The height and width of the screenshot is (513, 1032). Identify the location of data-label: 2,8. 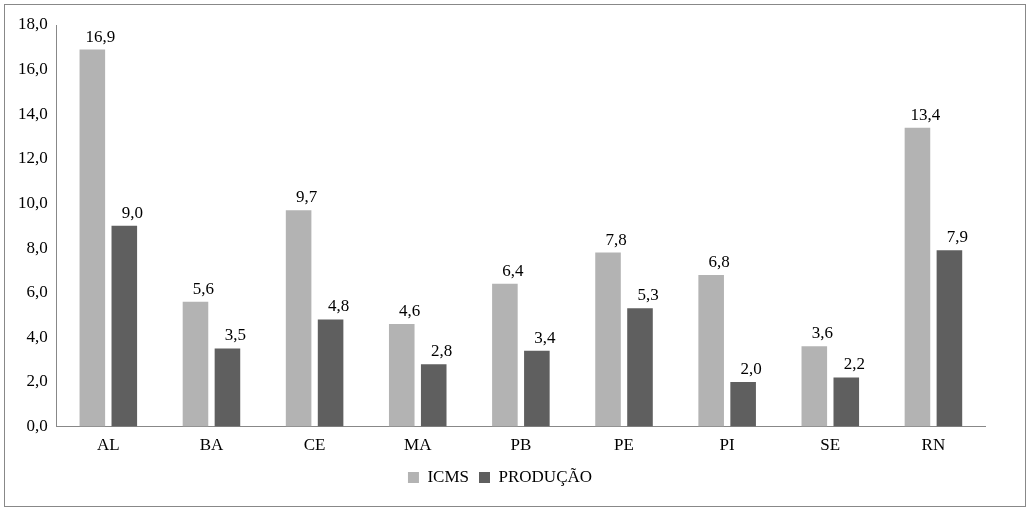
(442, 351).